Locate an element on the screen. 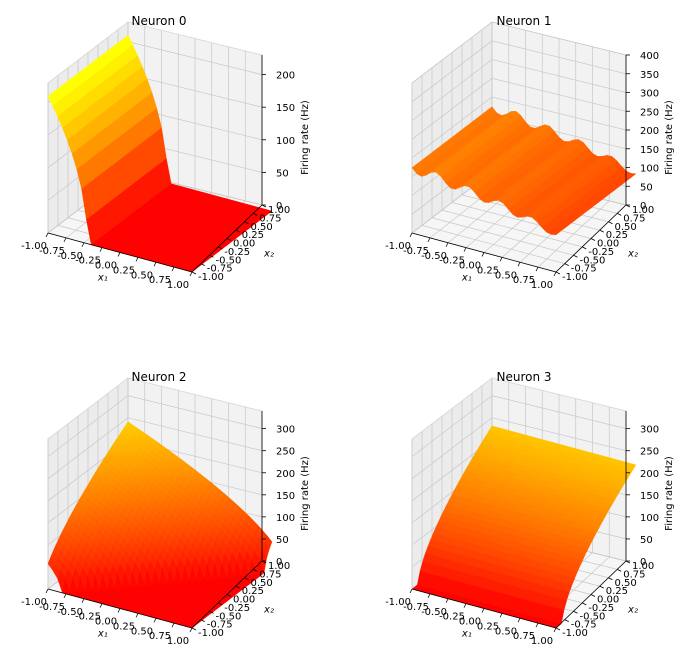 The height and width of the screenshot is (666, 683). z-tick-label: 200 is located at coordinates (285, 474).